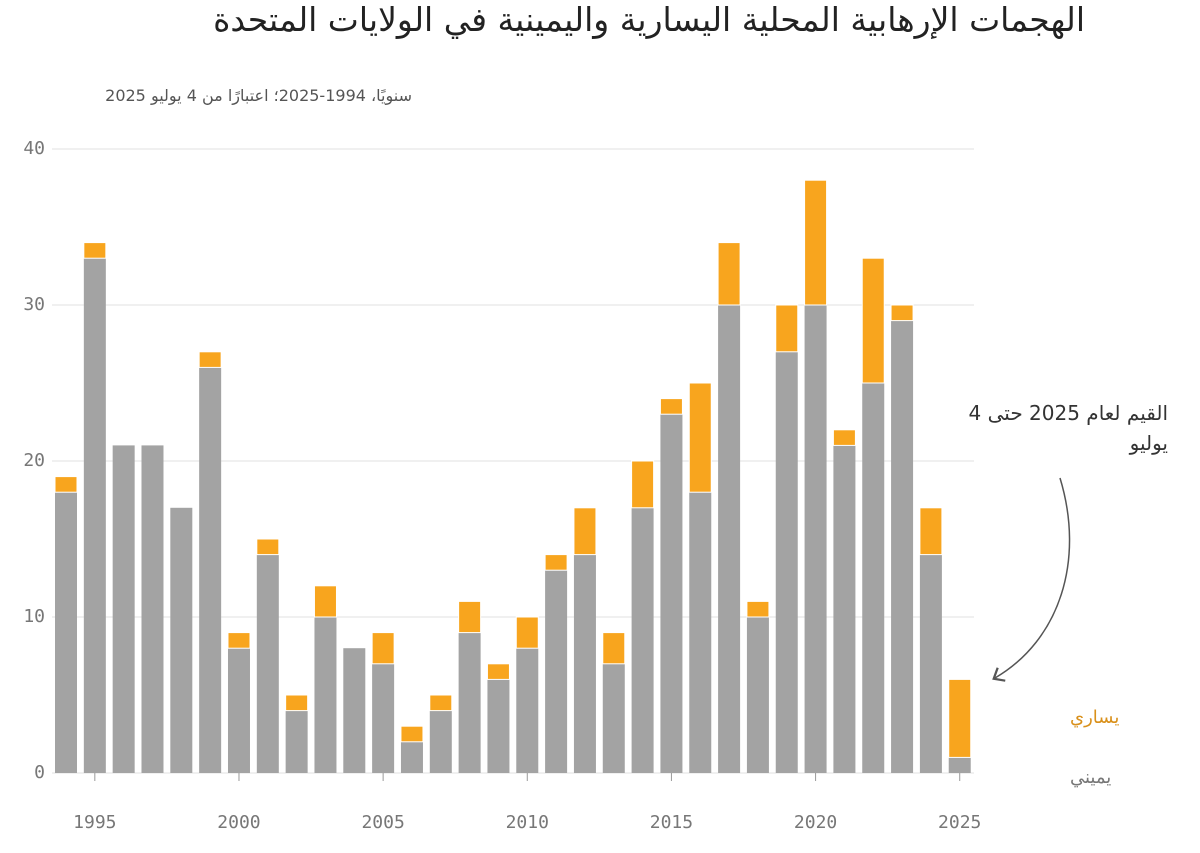  What do you see at coordinates (238, 822) in the screenshot?
I see `x-tick-label: 2000` at bounding box center [238, 822].